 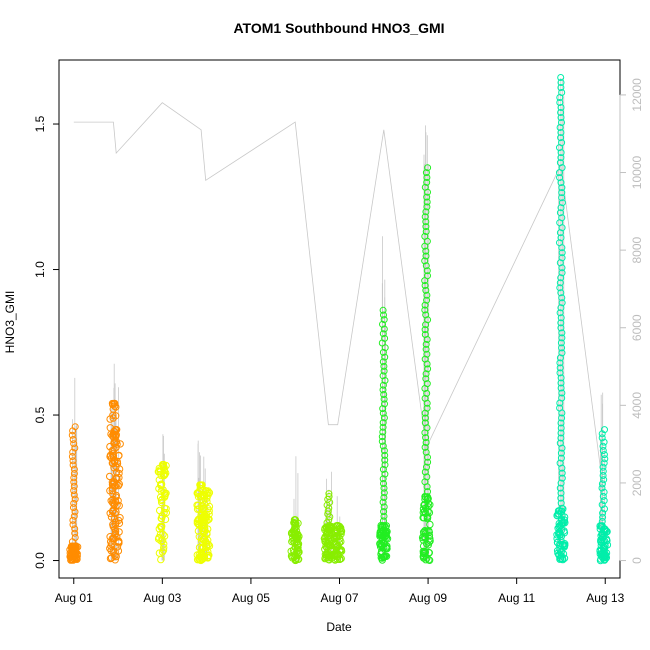 I want to click on y2-tick-label: 8000, so click(x=637, y=249).